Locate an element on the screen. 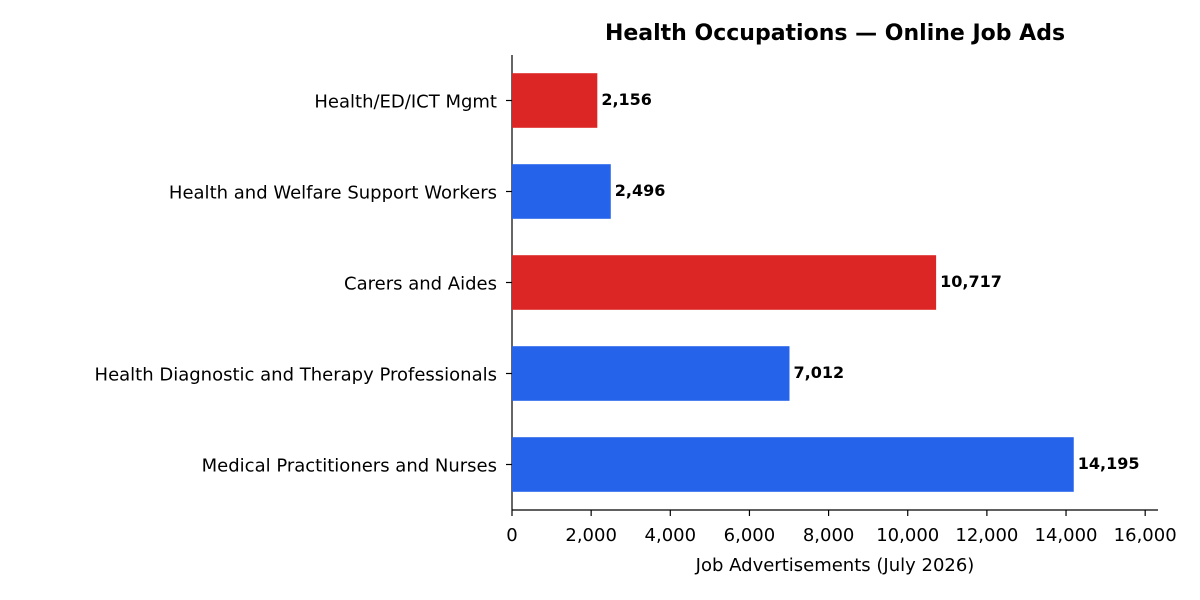 The width and height of the screenshot is (1200, 600). y-tick-label: Health and Welfare Support Workers is located at coordinates (333, 193).